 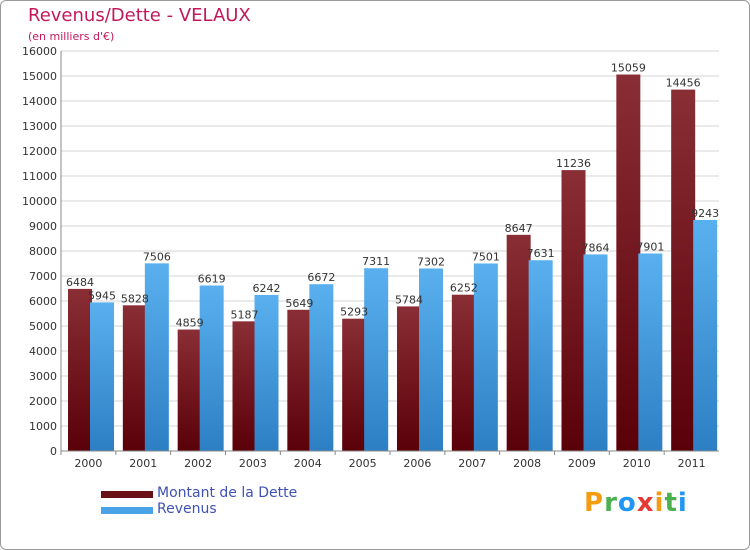 I want to click on revenue-value-label: 7901, so click(x=650, y=246).